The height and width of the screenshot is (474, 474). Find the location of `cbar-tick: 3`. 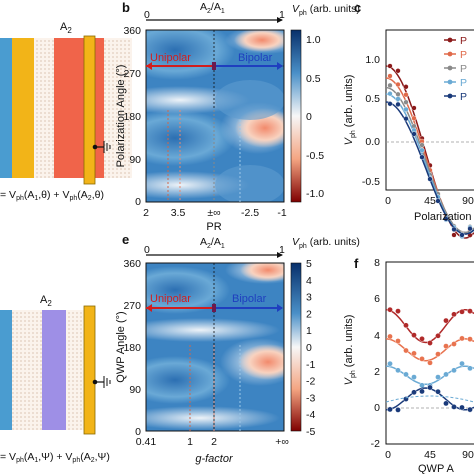

cbar-tick: 3 is located at coordinates (309, 298).